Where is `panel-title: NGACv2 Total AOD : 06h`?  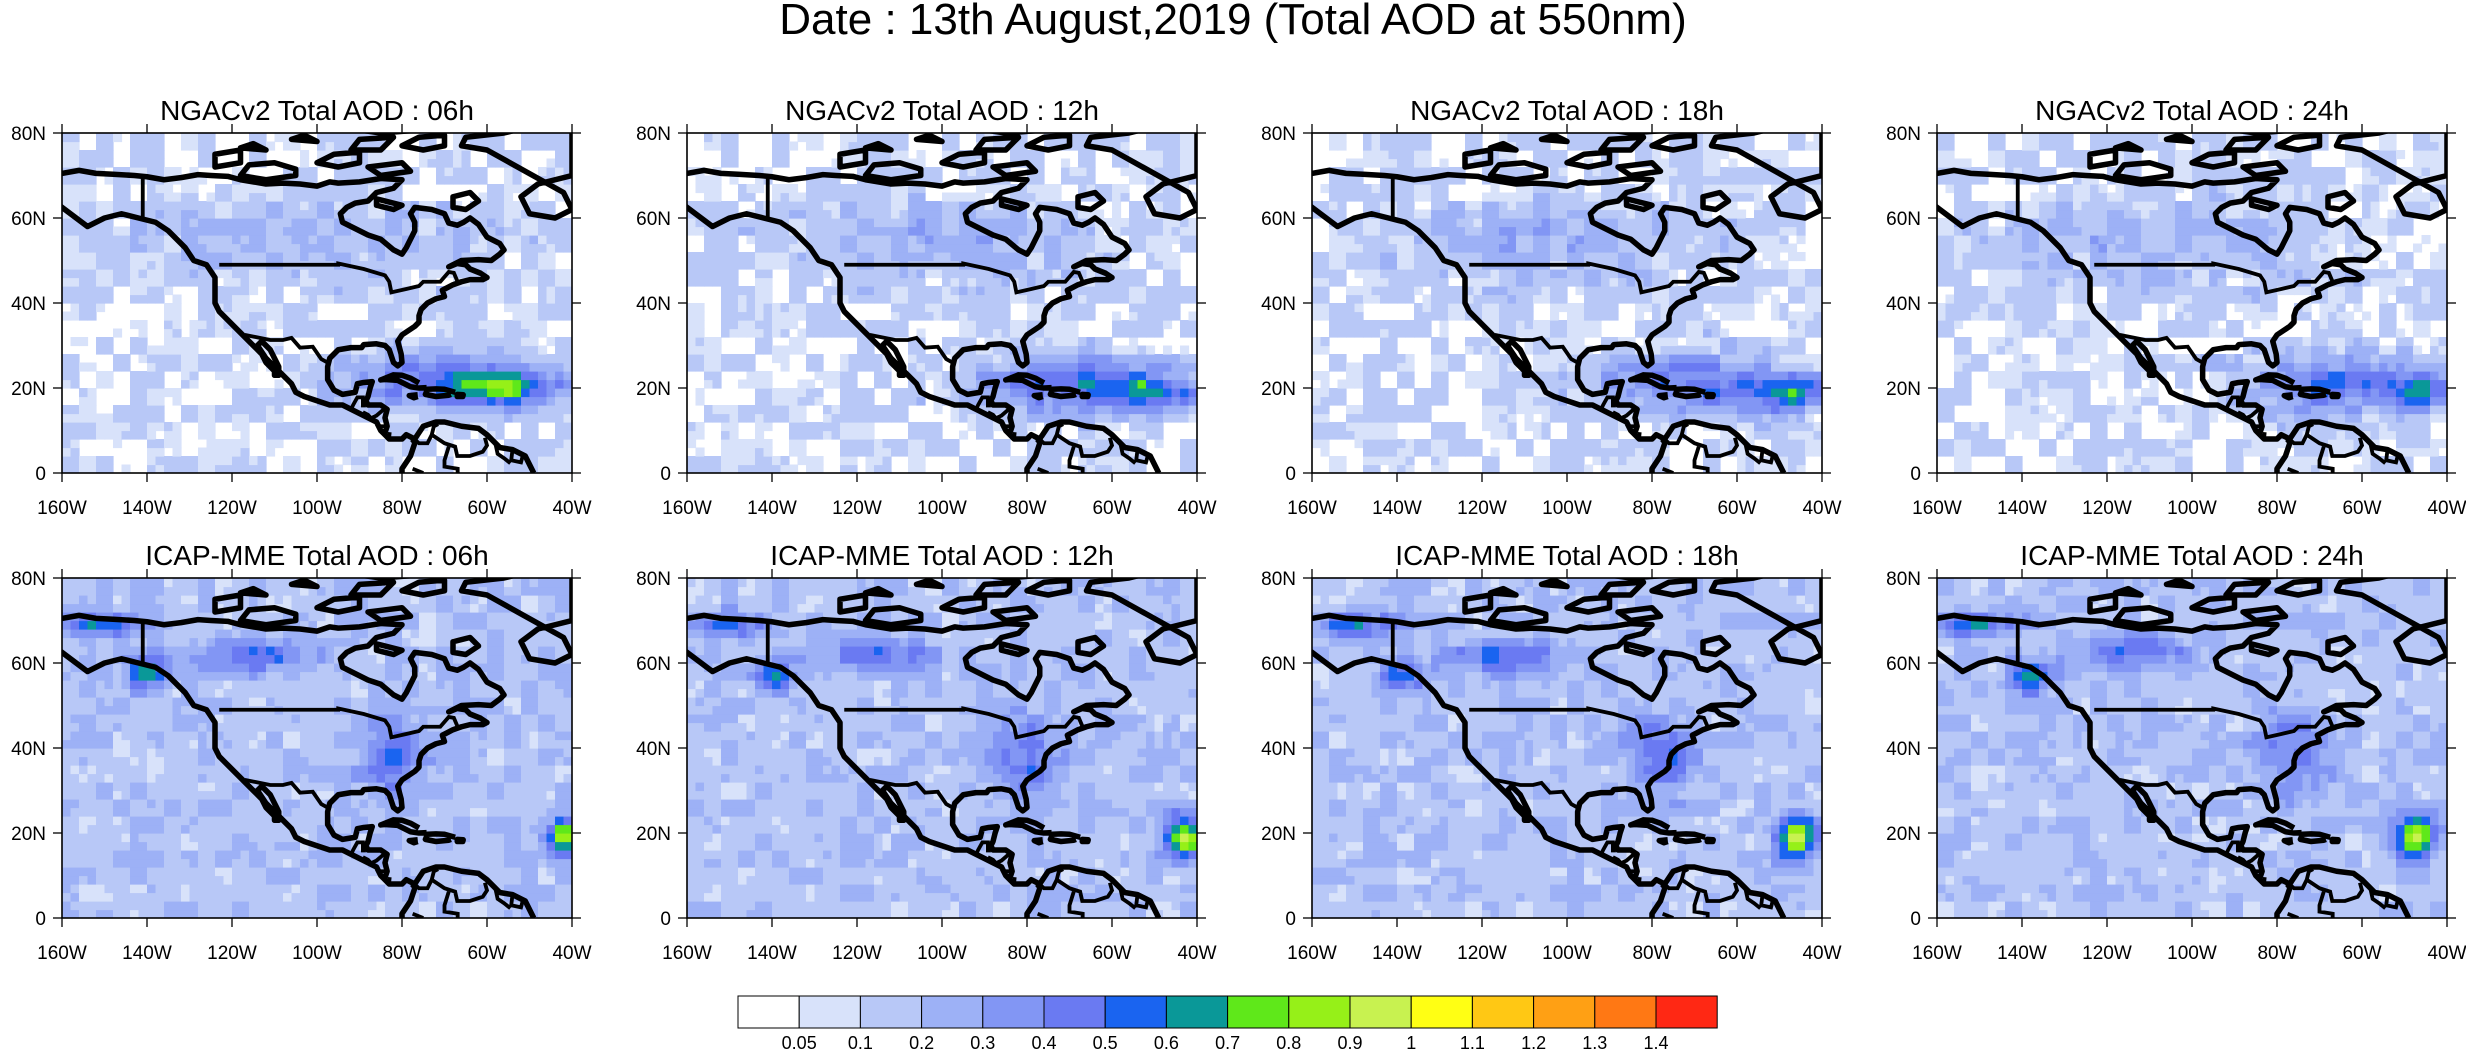 panel-title: NGACv2 Total AOD : 06h is located at coordinates (317, 110).